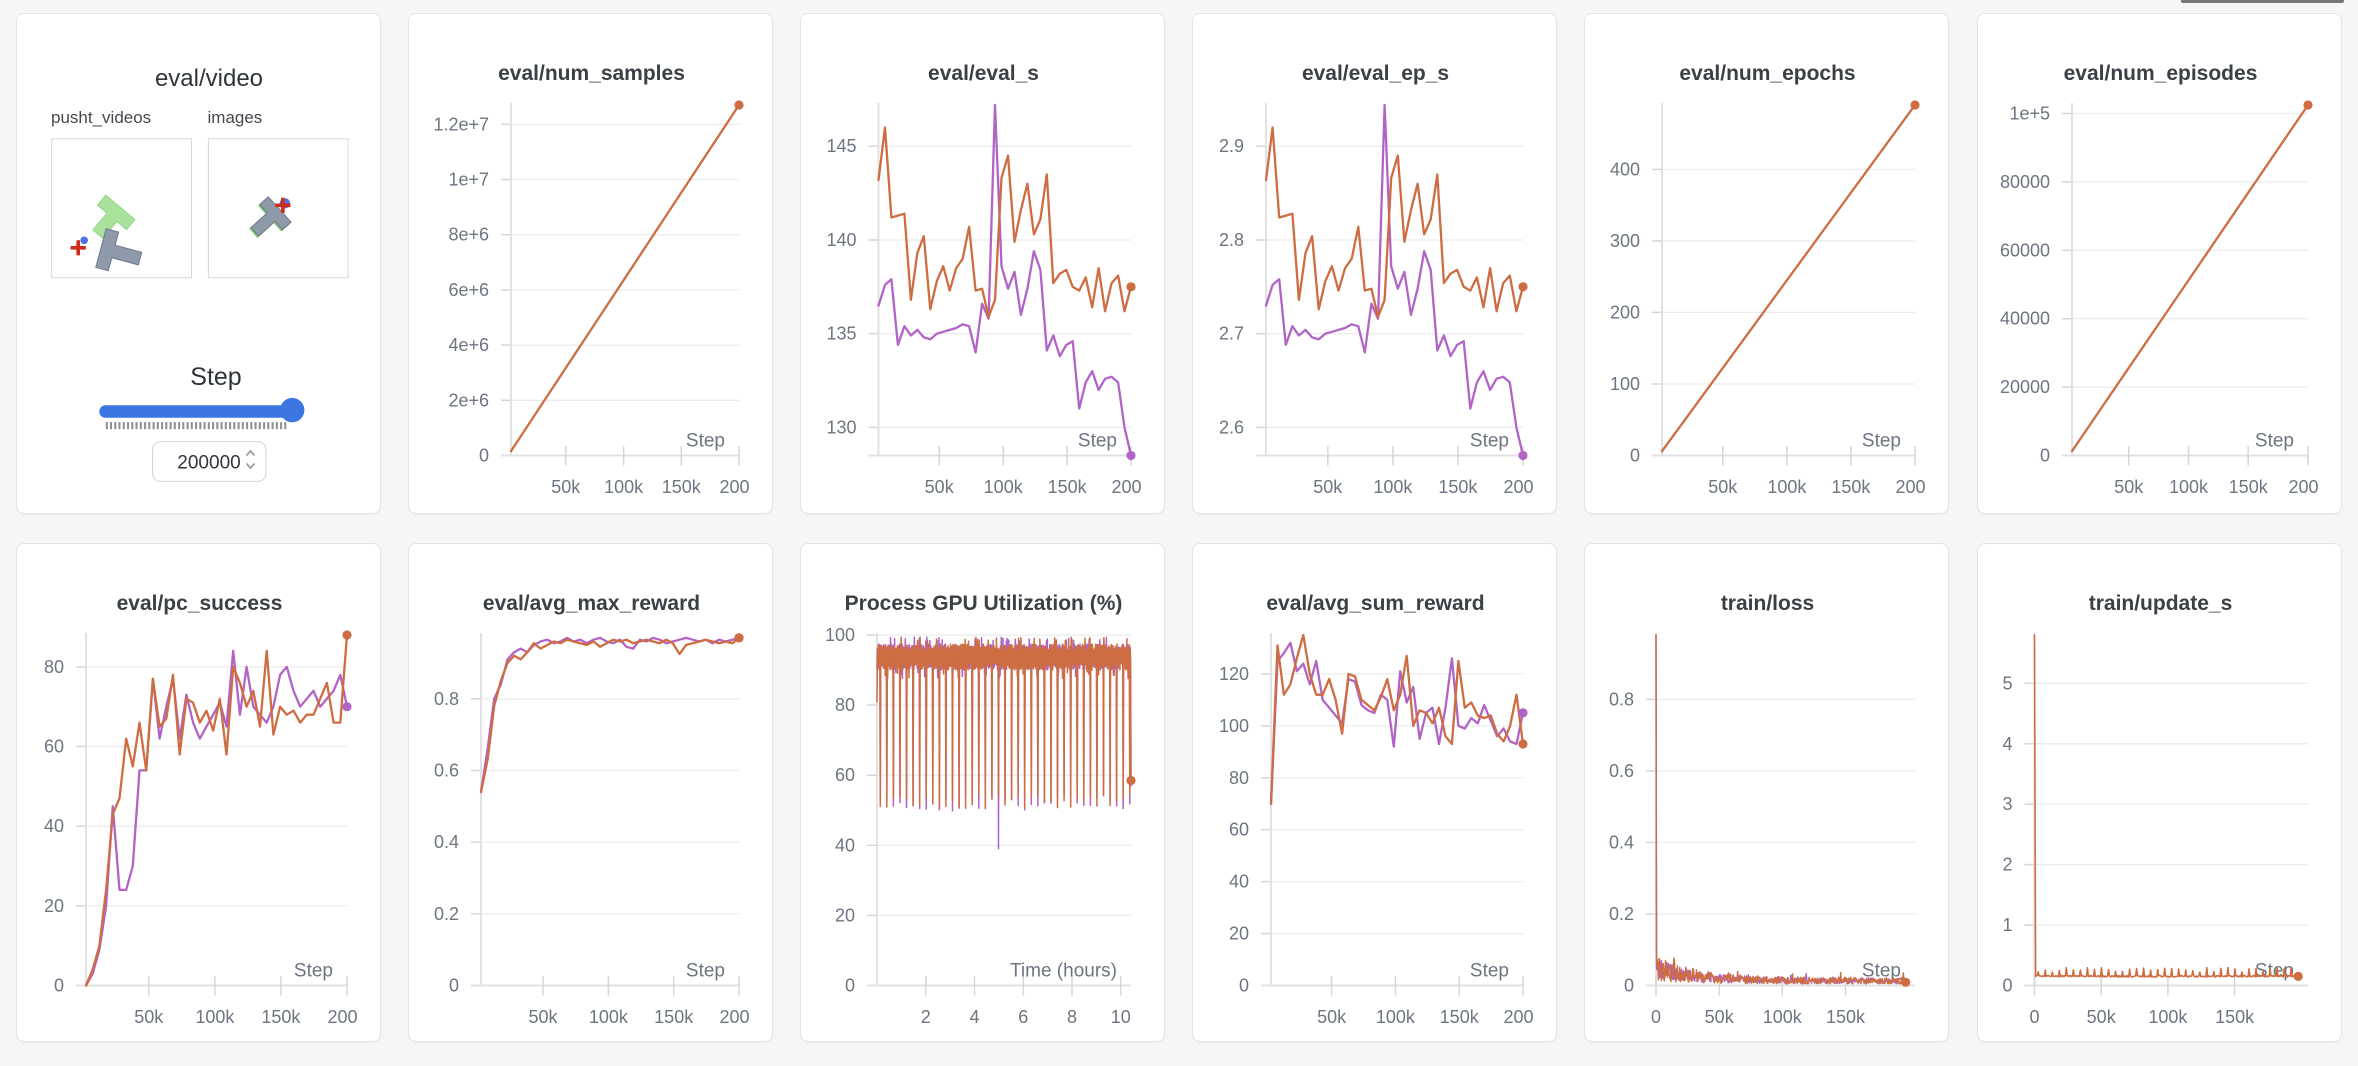 This screenshot has height=1066, width=2358. I want to click on svg-text: 0.2, so click(446, 913).